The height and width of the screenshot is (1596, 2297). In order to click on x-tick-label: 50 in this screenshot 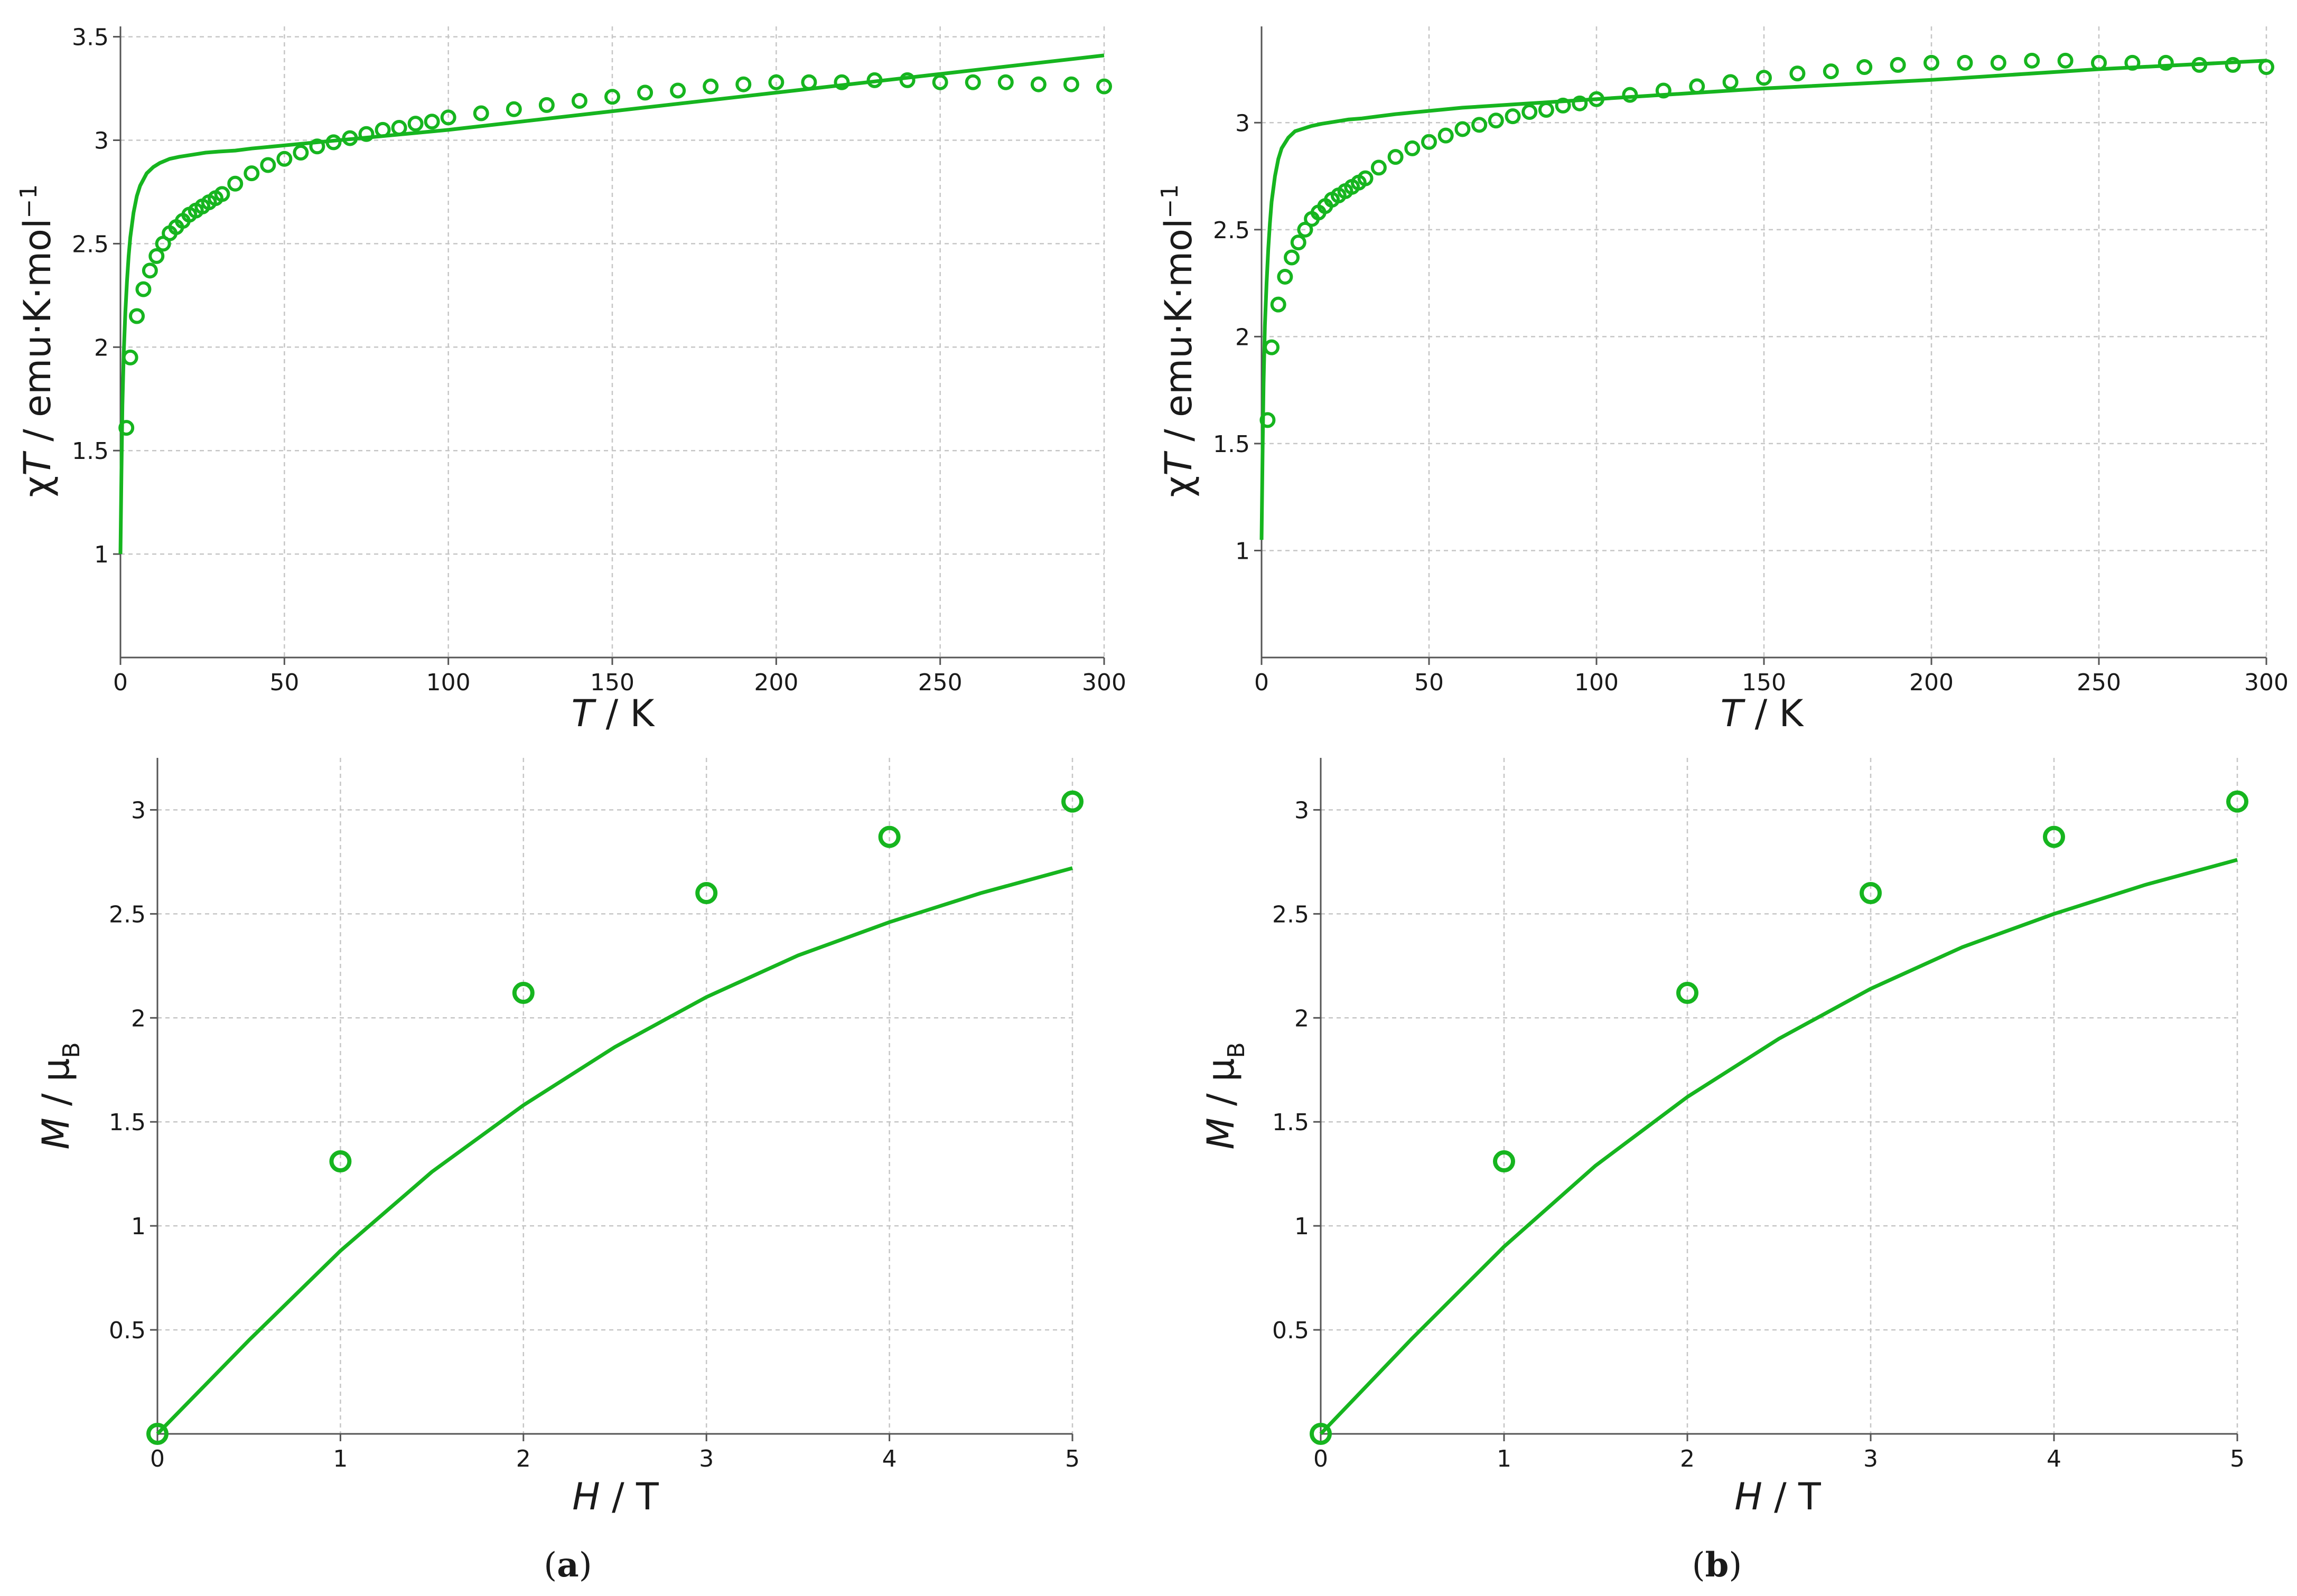, I will do `click(1429, 682)`.